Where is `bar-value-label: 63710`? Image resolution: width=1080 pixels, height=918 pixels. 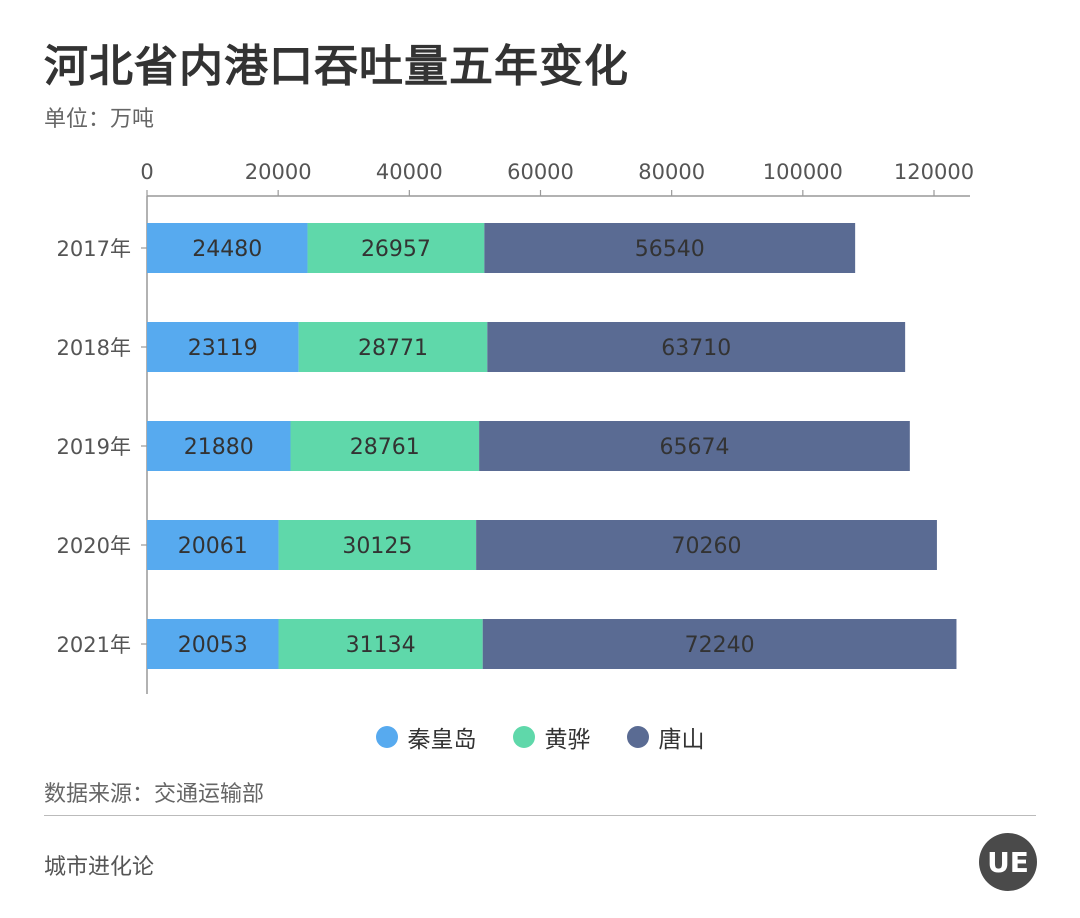
bar-value-label: 63710 is located at coordinates (696, 348).